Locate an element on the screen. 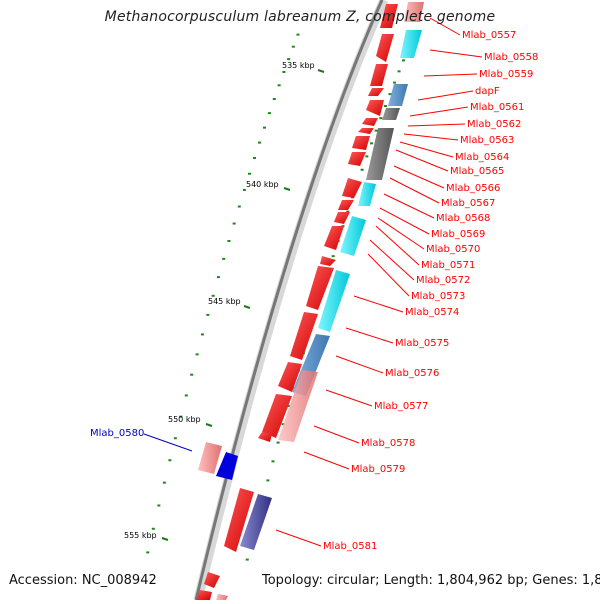  gene-label: Mlab_0558 is located at coordinates (511, 57).